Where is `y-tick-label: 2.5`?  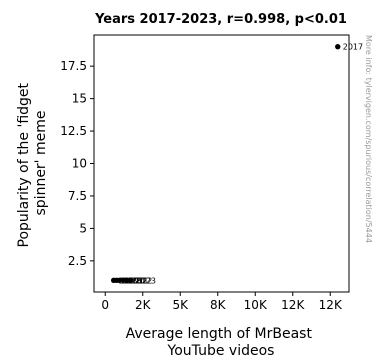 y-tick-label: 2.5 is located at coordinates (77, 261).